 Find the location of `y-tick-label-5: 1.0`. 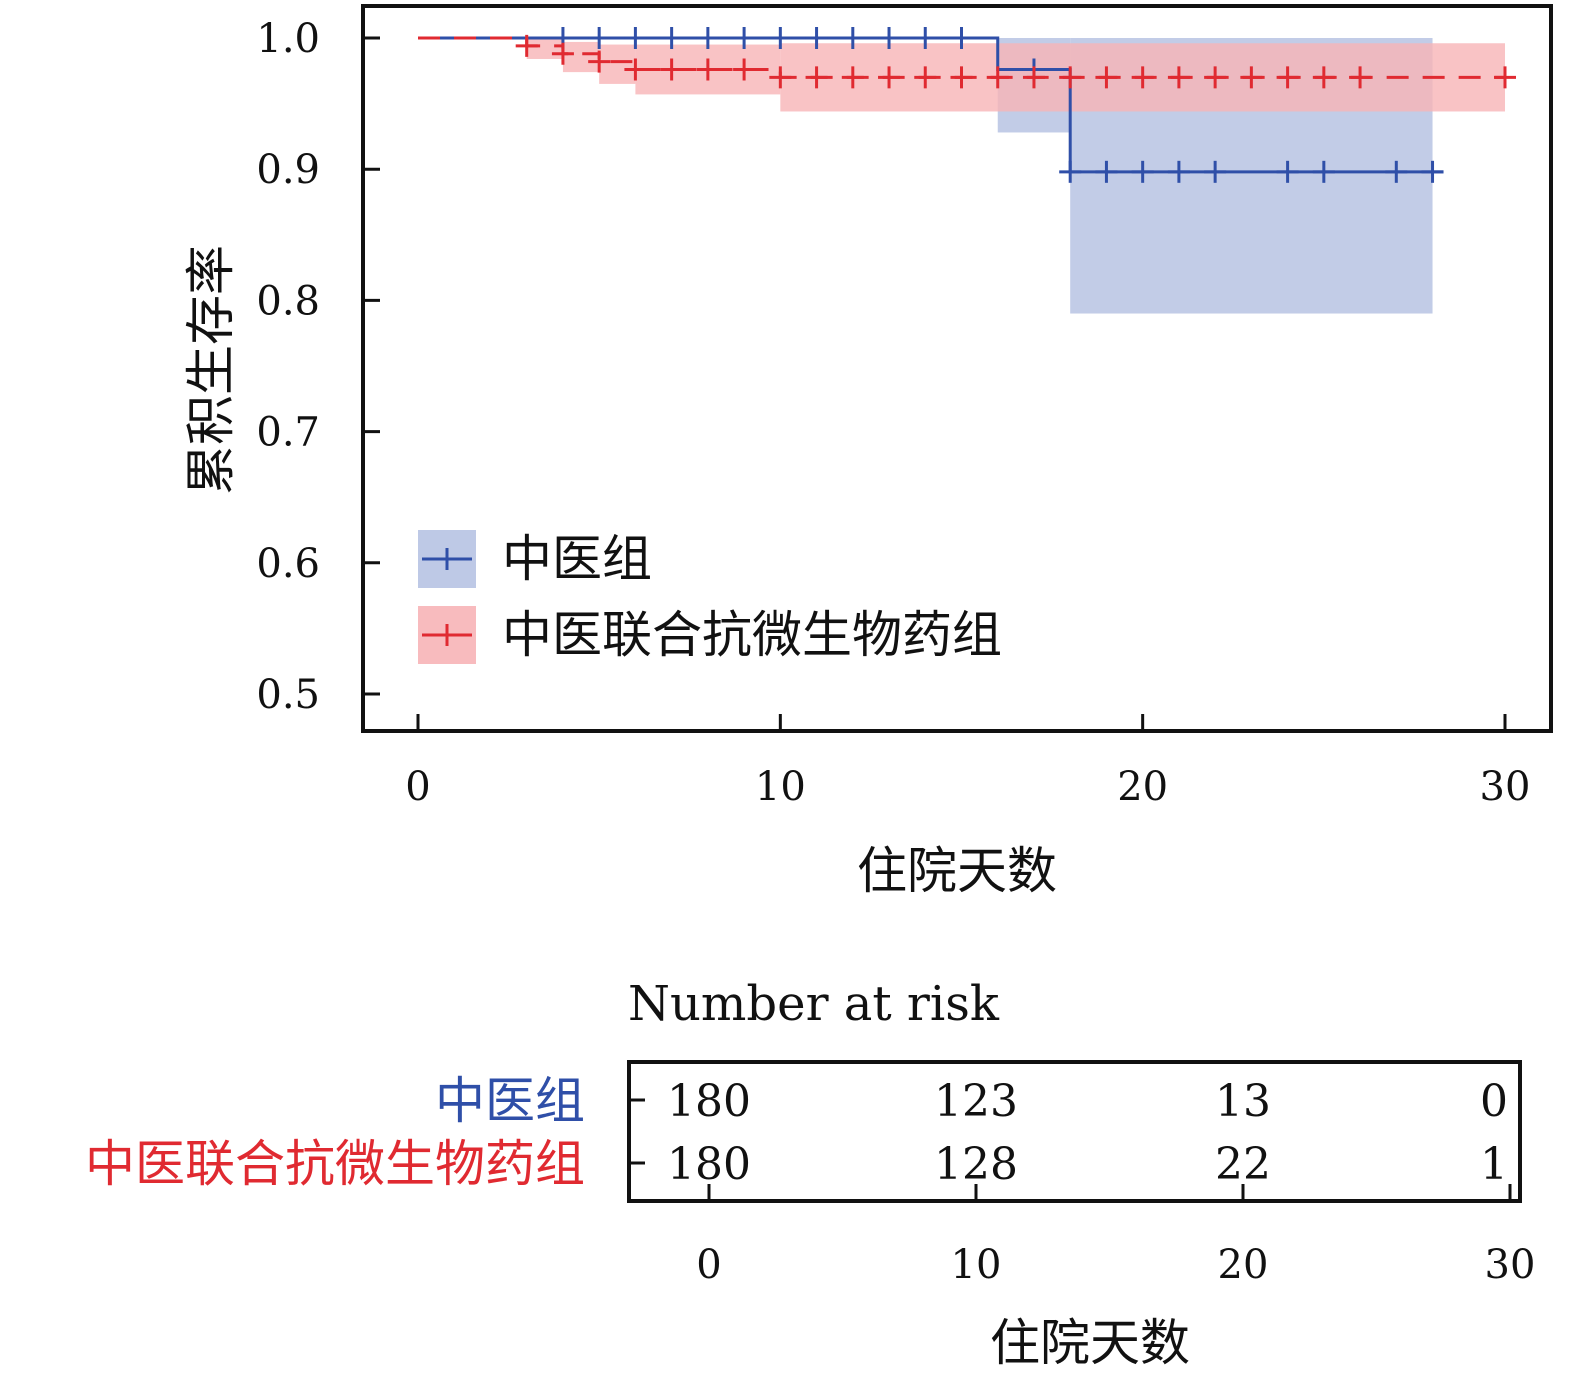

y-tick-label-5: 1.0 is located at coordinates (288, 39).